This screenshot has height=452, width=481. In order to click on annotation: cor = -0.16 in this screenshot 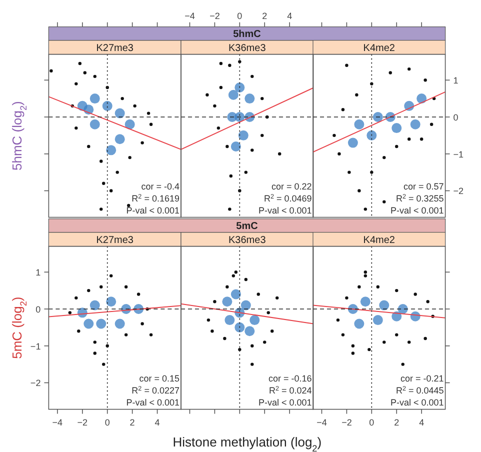, I will do `click(290, 378)`.